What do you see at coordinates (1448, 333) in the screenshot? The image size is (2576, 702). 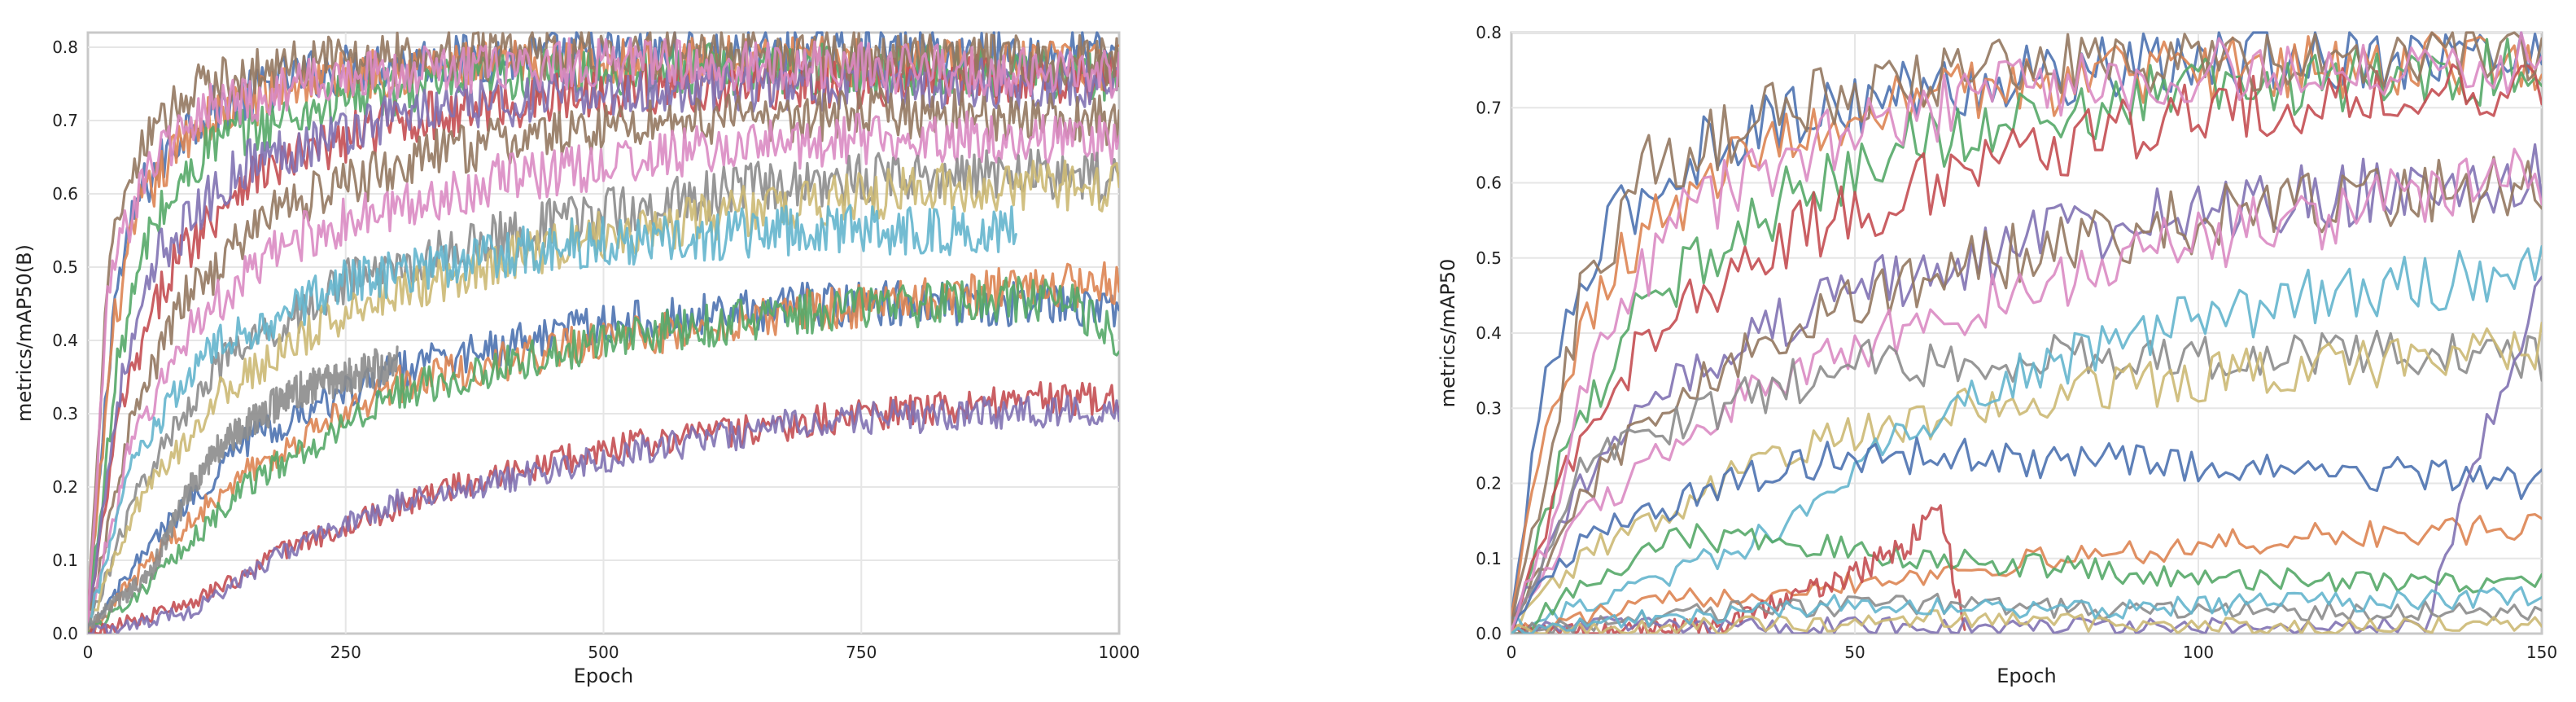 I see `y-axis-label: metrics/mAP50` at bounding box center [1448, 333].